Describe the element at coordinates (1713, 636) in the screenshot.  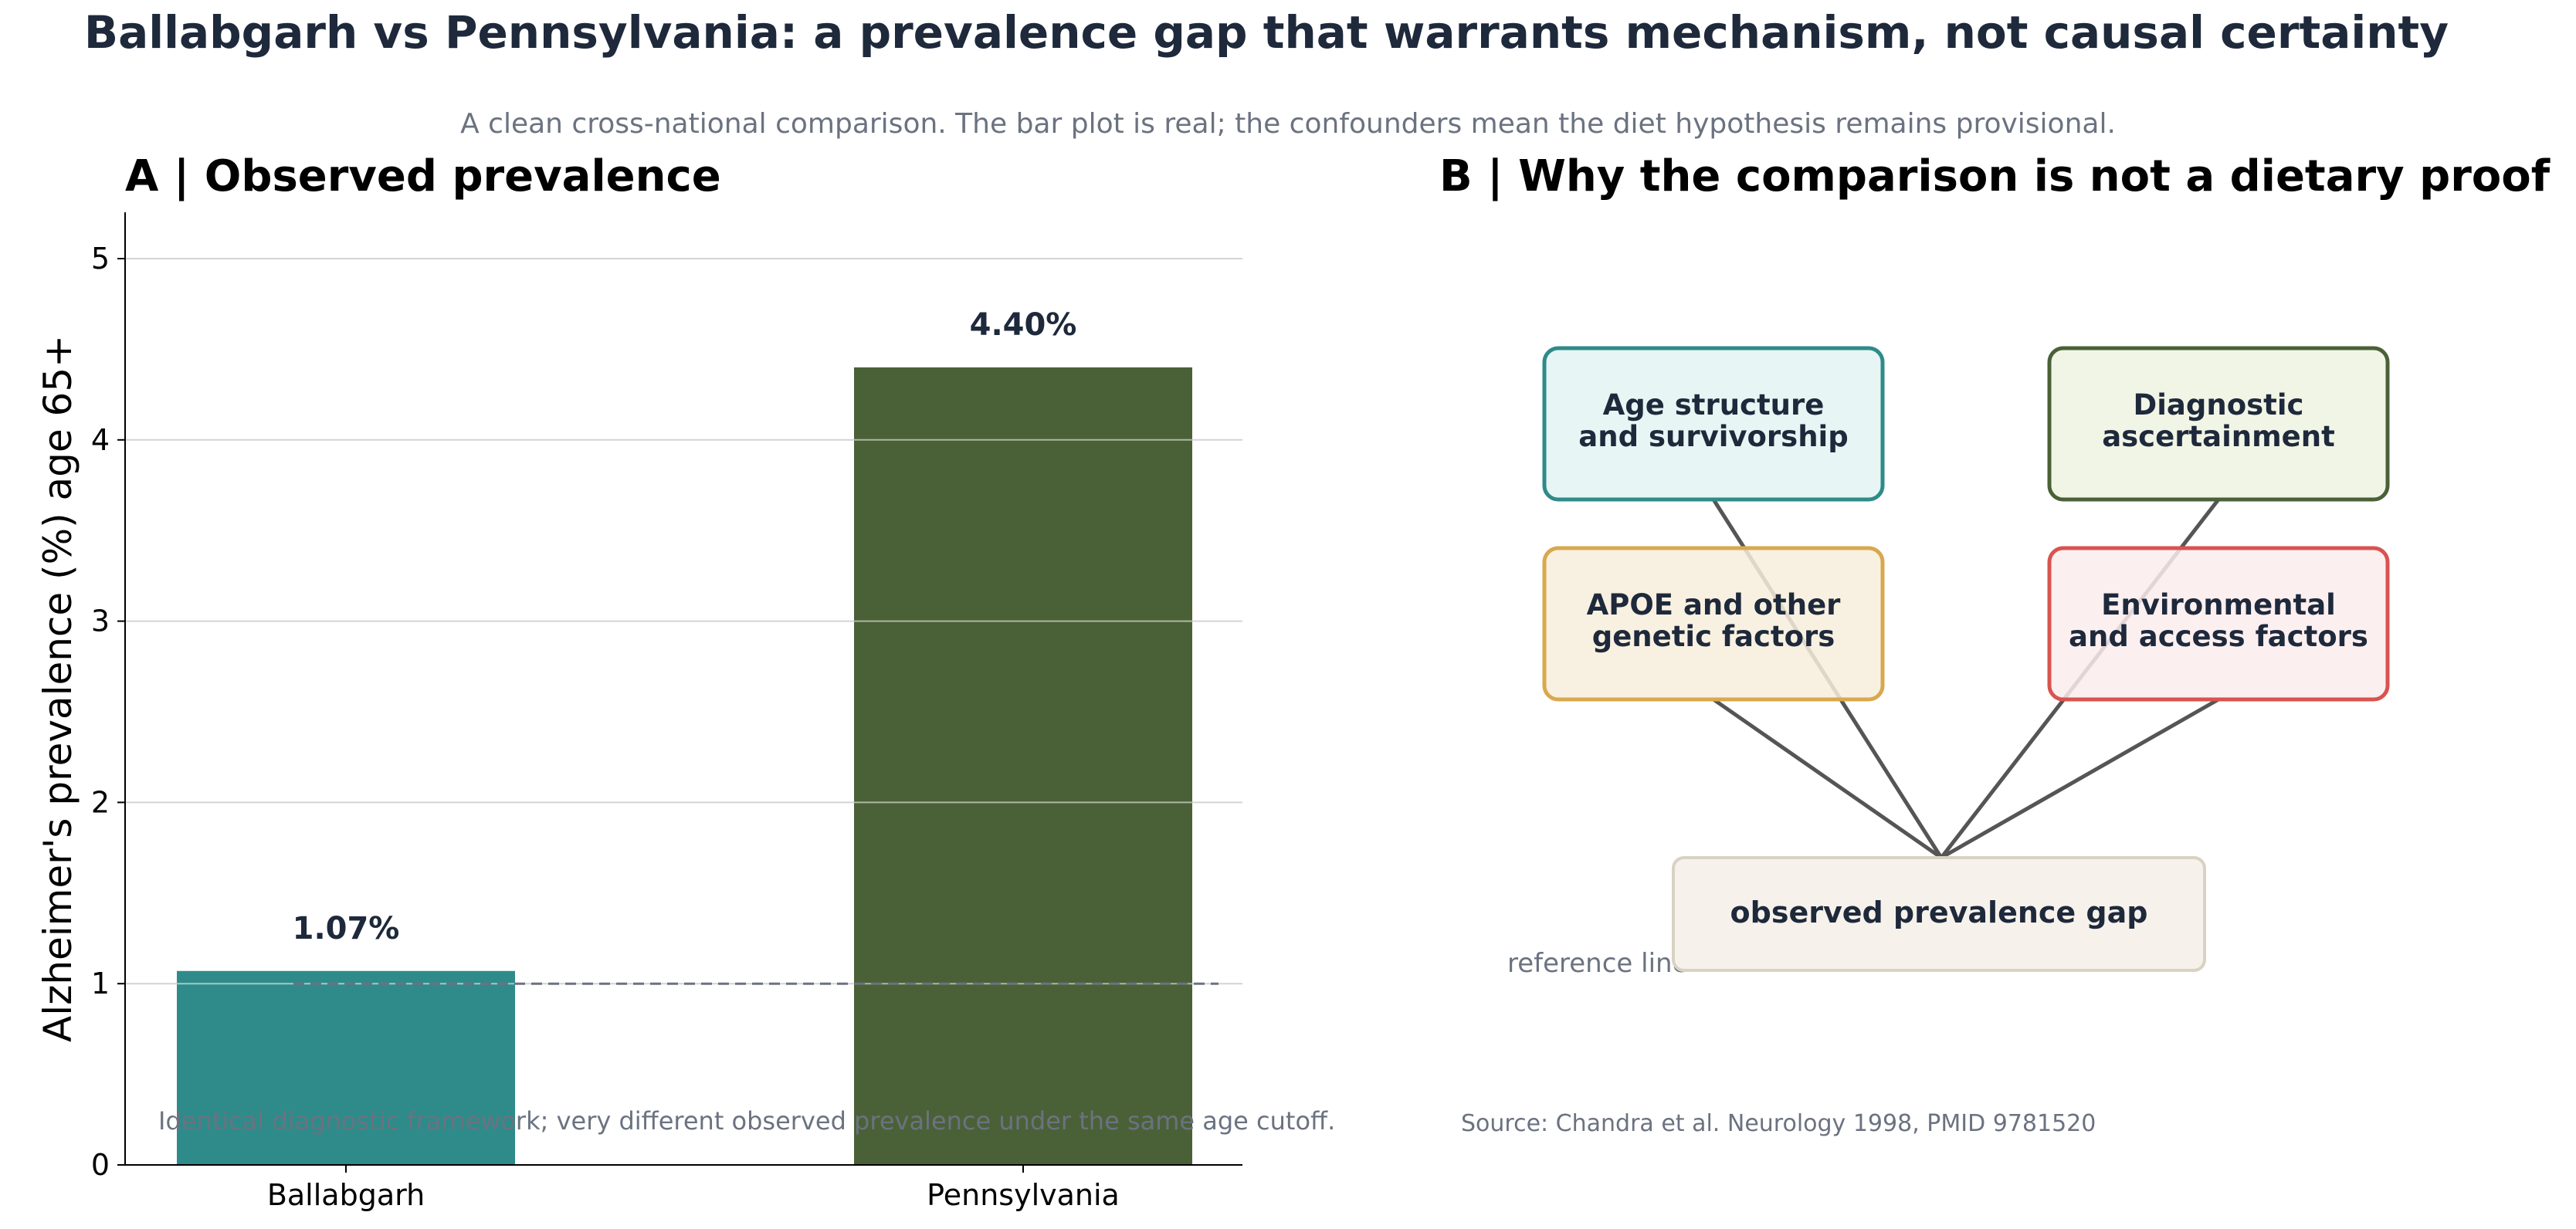
I see `box-label-line: genetic factors` at that location.